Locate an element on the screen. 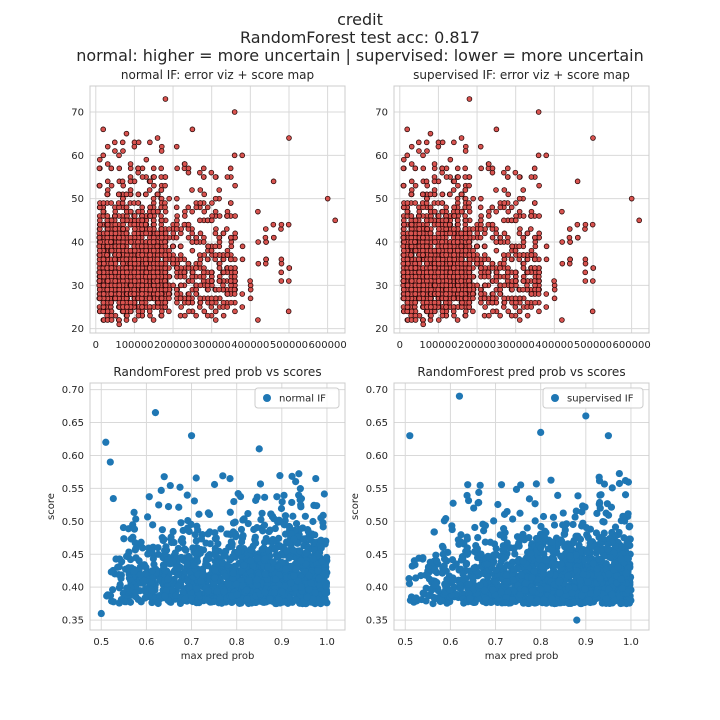 This screenshot has height=720, width=720. panel-title: RandomForest pred prob vs scores is located at coordinates (217, 372).